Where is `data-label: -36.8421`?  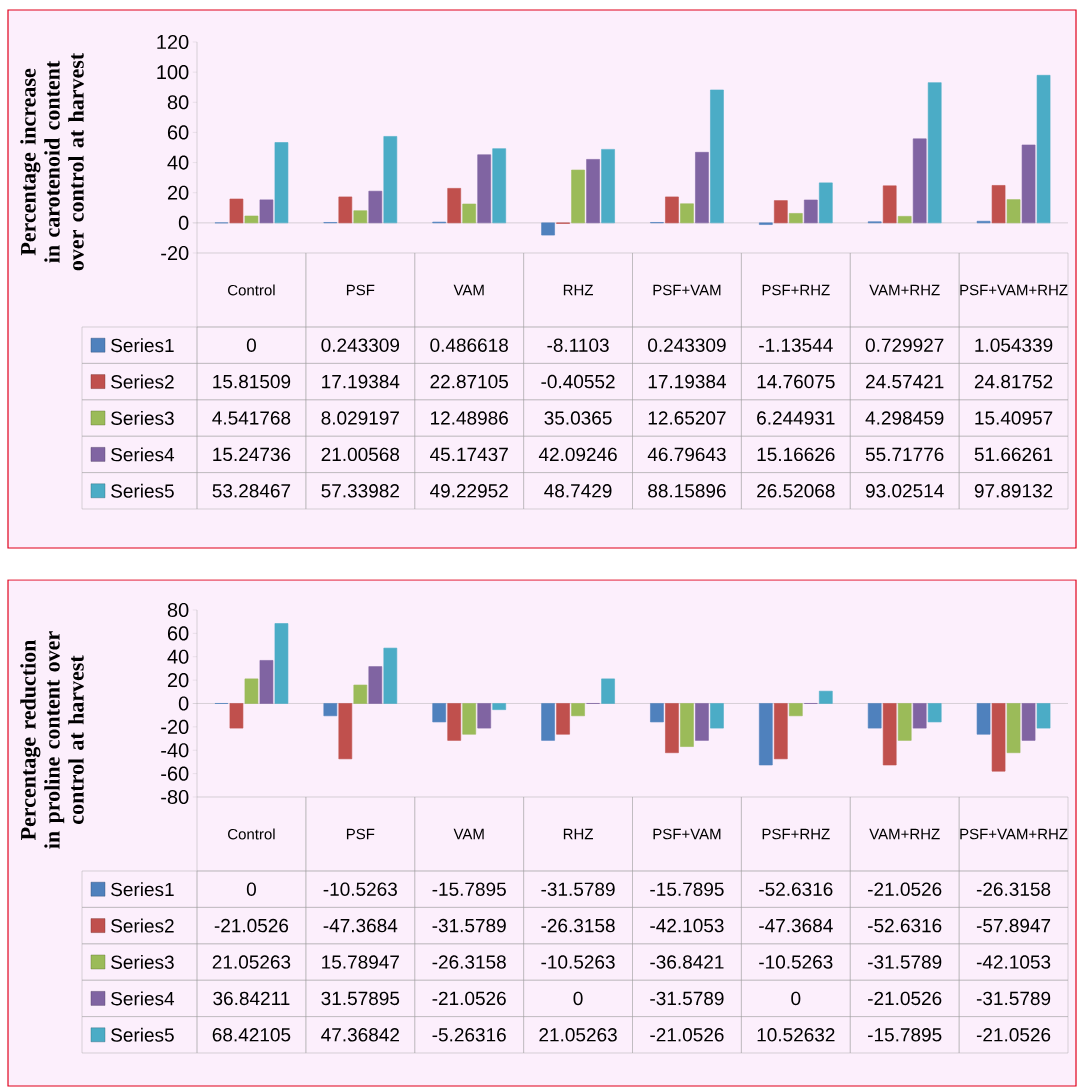
data-label: -36.8421 is located at coordinates (687, 962).